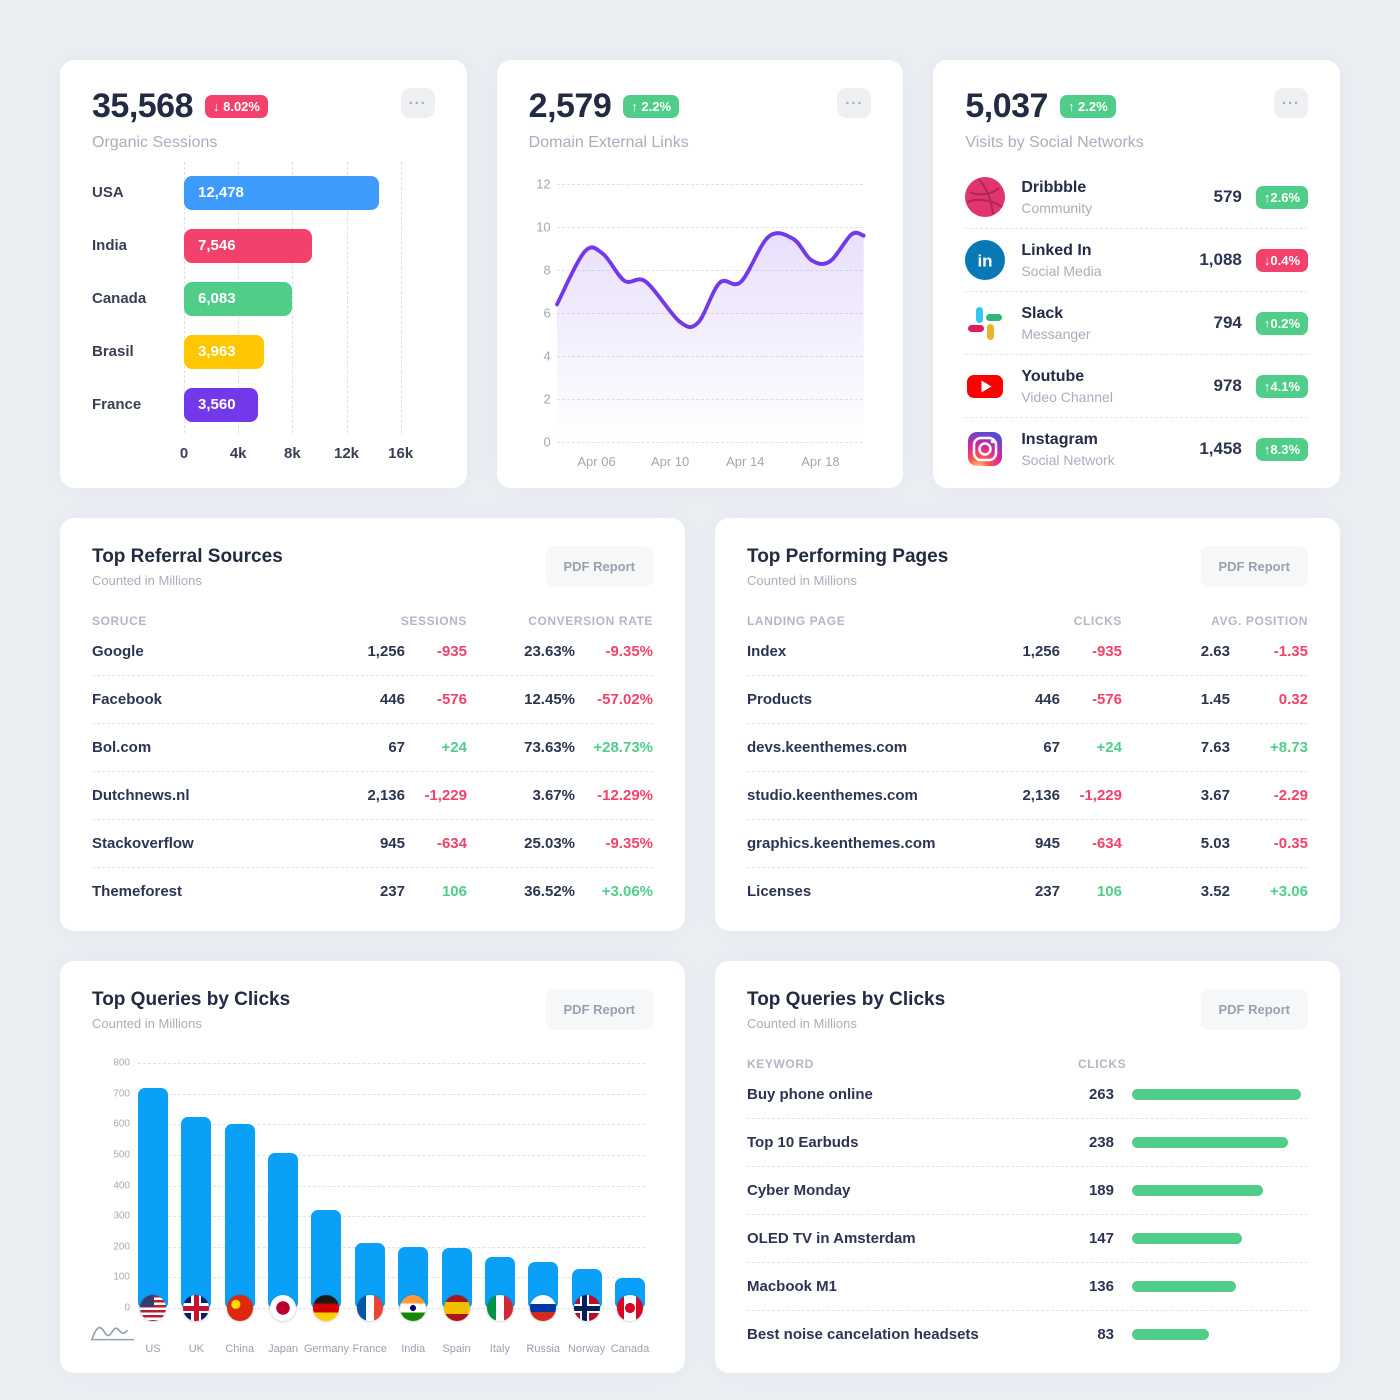 Image resolution: width=1400 pixels, height=1400 pixels. Describe the element at coordinates (1290, 651) in the screenshot. I see `delta-cell: -1.35` at that location.